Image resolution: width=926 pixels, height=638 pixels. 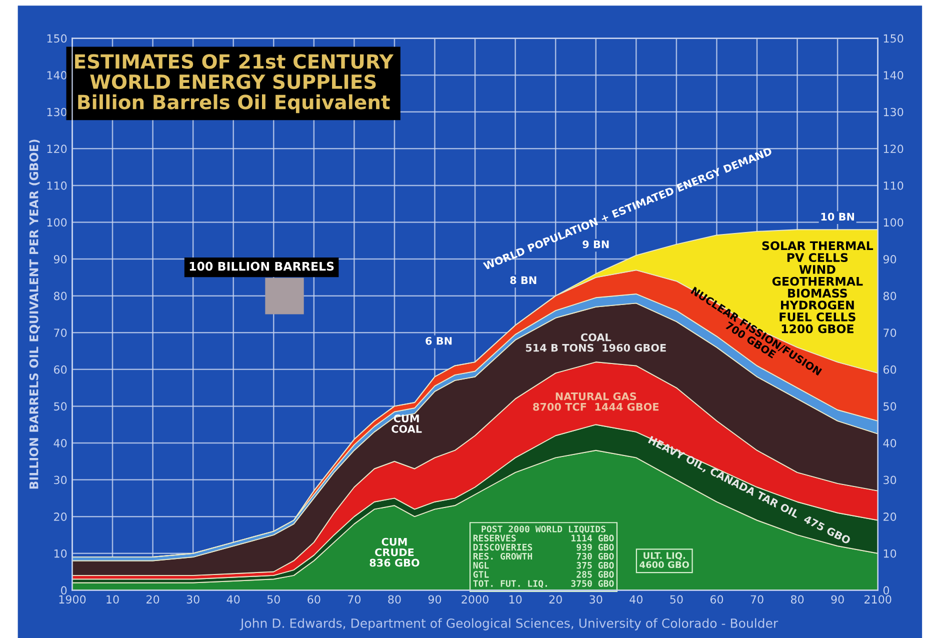 What do you see at coordinates (64, 590) in the screenshot?
I see `y-tick-label: 0` at bounding box center [64, 590].